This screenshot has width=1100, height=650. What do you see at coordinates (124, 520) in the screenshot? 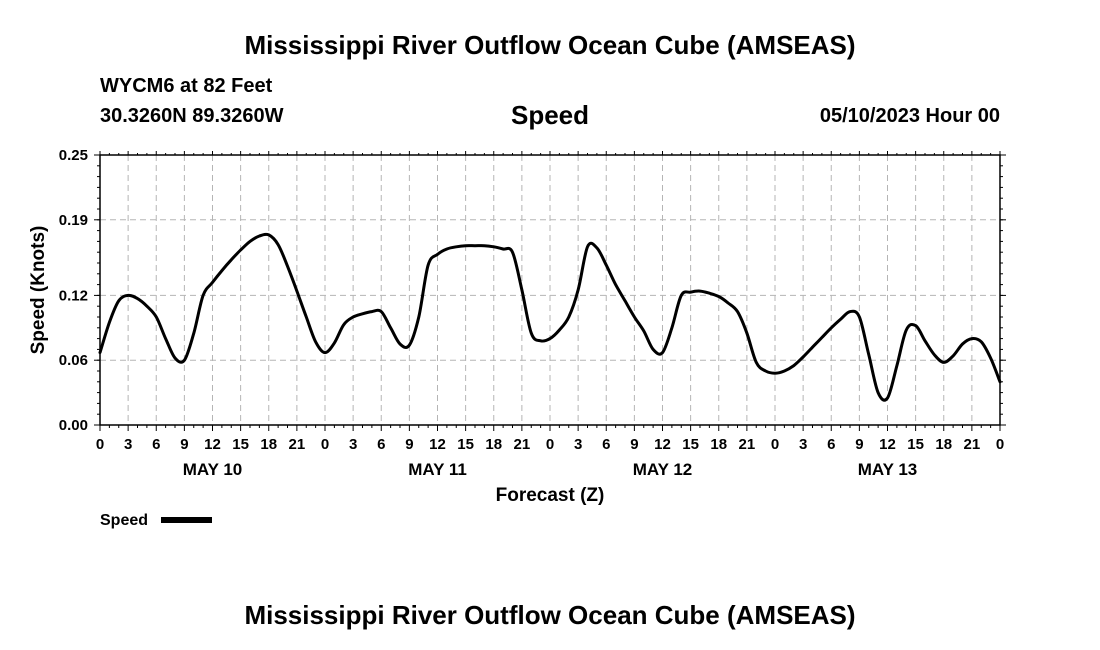
I see `legend-label: Speed` at bounding box center [124, 520].